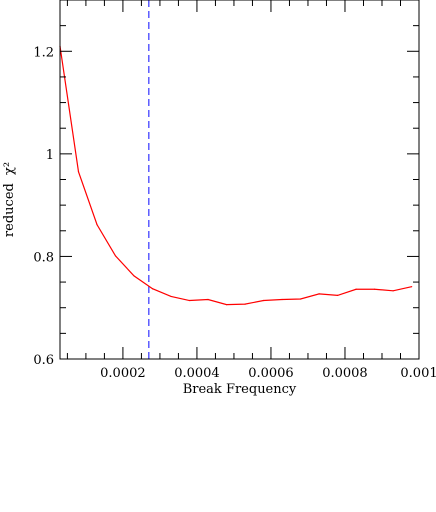  What do you see at coordinates (197, 373) in the screenshot?
I see `x-tick-label: 0.0004` at bounding box center [197, 373].